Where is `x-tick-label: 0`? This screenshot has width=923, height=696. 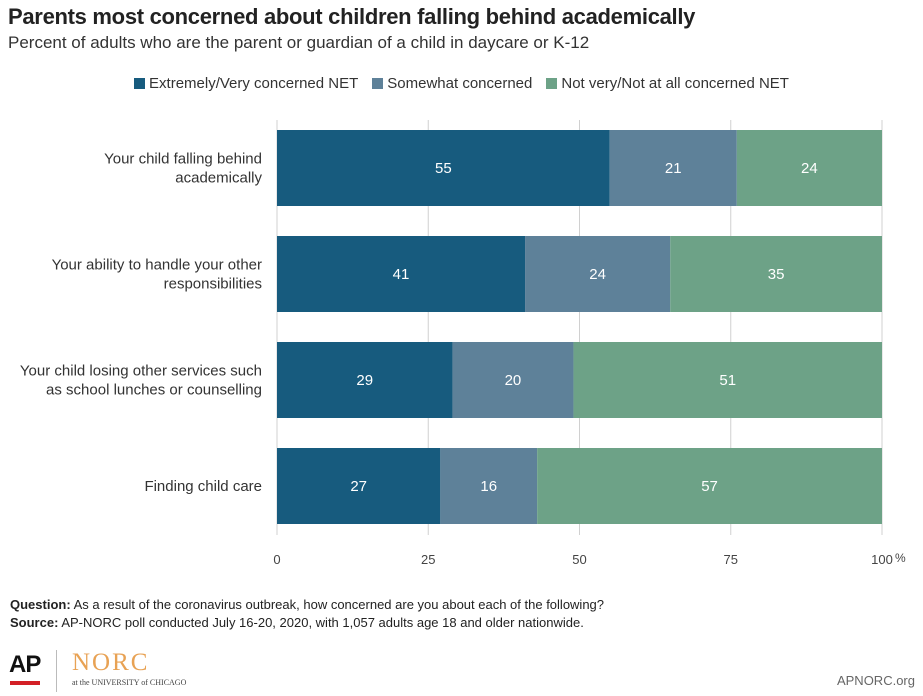
x-tick-label: 0 is located at coordinates (276, 559).